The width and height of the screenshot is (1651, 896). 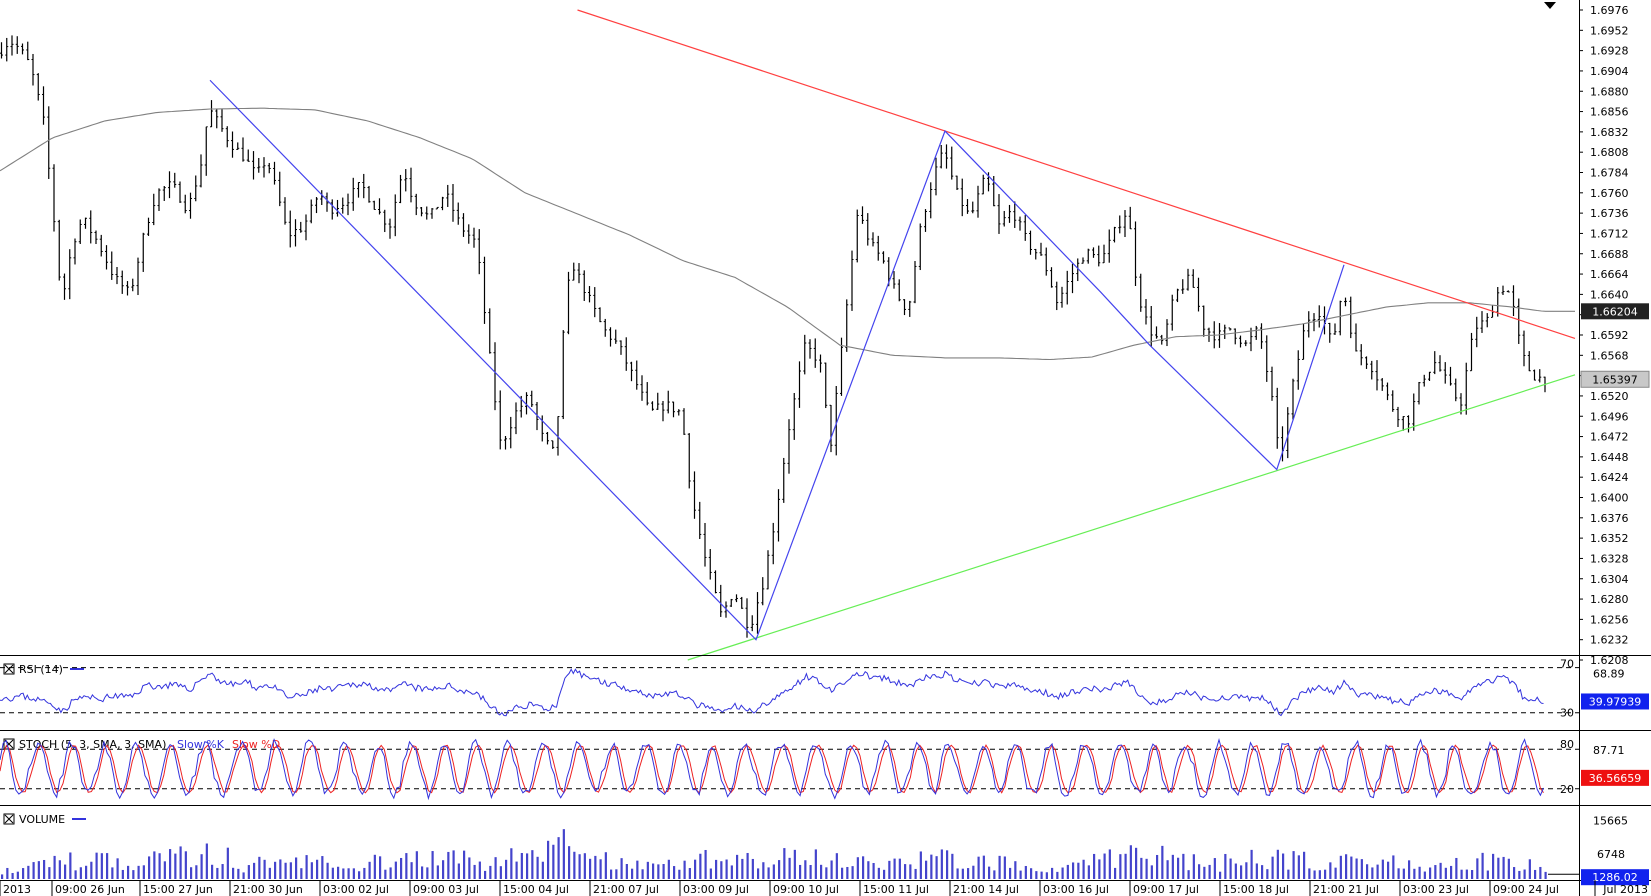 I want to click on price-tick-label: 1.6208, so click(x=1609, y=660).